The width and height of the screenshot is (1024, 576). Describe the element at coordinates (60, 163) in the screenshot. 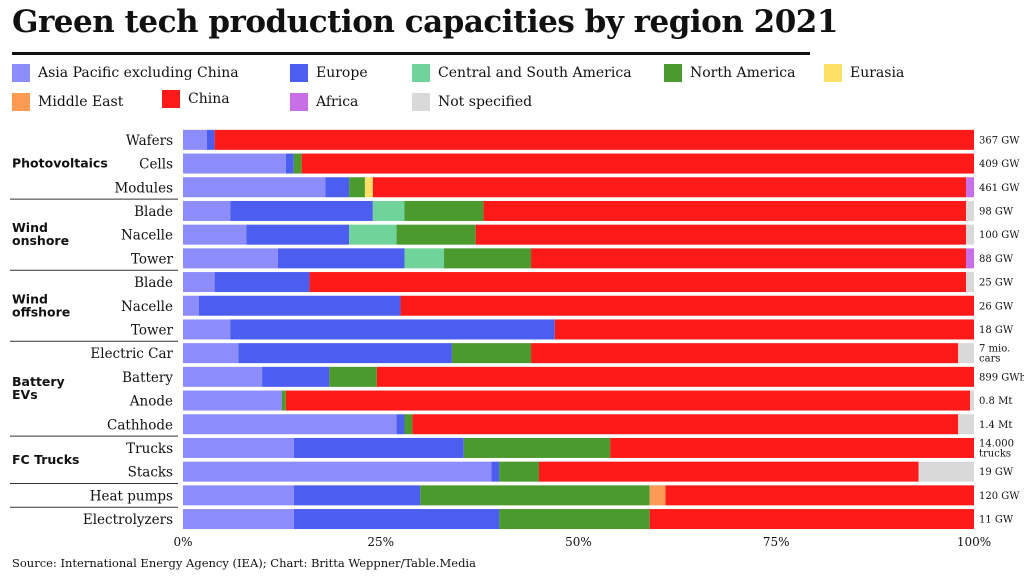

I see `group-label-line: Photovoltaics` at that location.